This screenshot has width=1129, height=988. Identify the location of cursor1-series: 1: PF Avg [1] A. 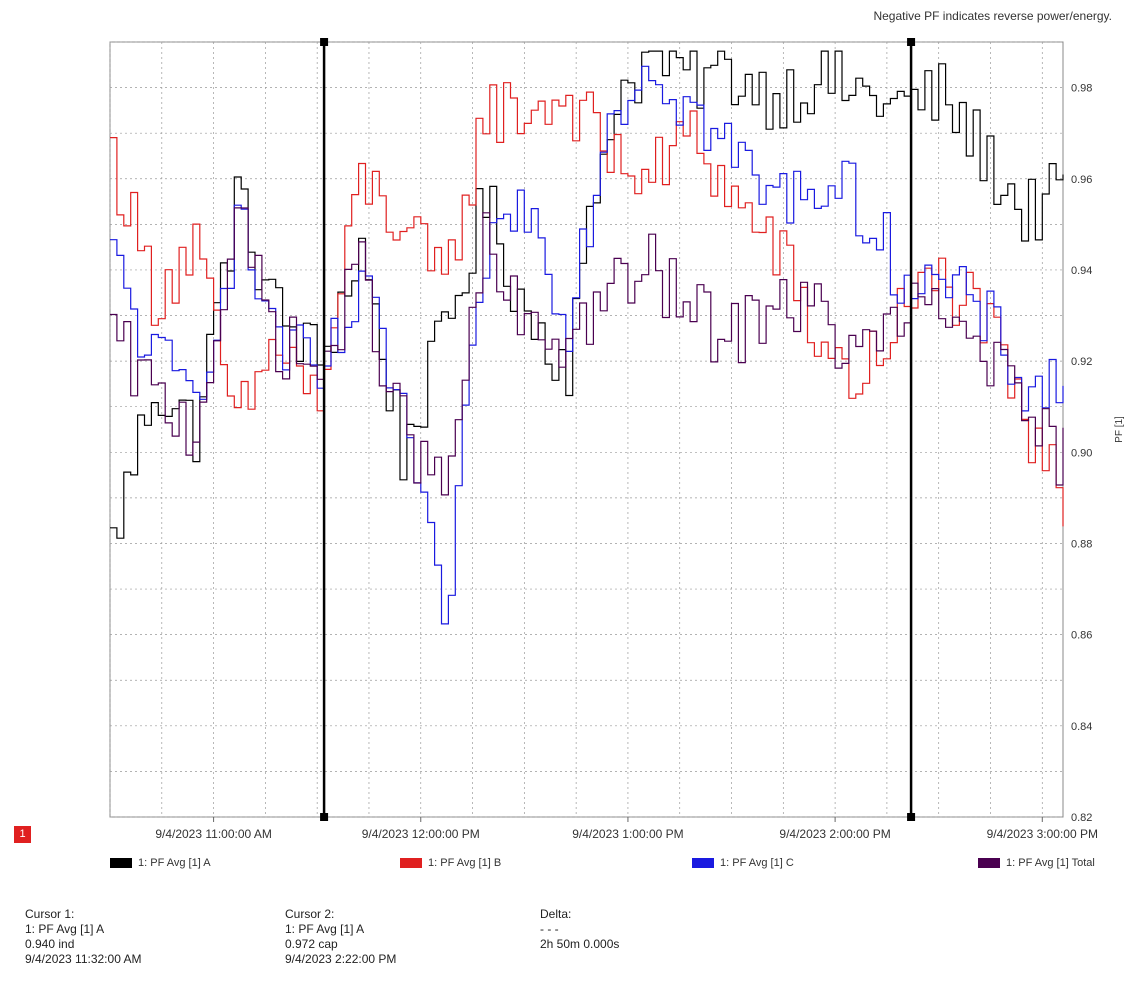
(65, 929).